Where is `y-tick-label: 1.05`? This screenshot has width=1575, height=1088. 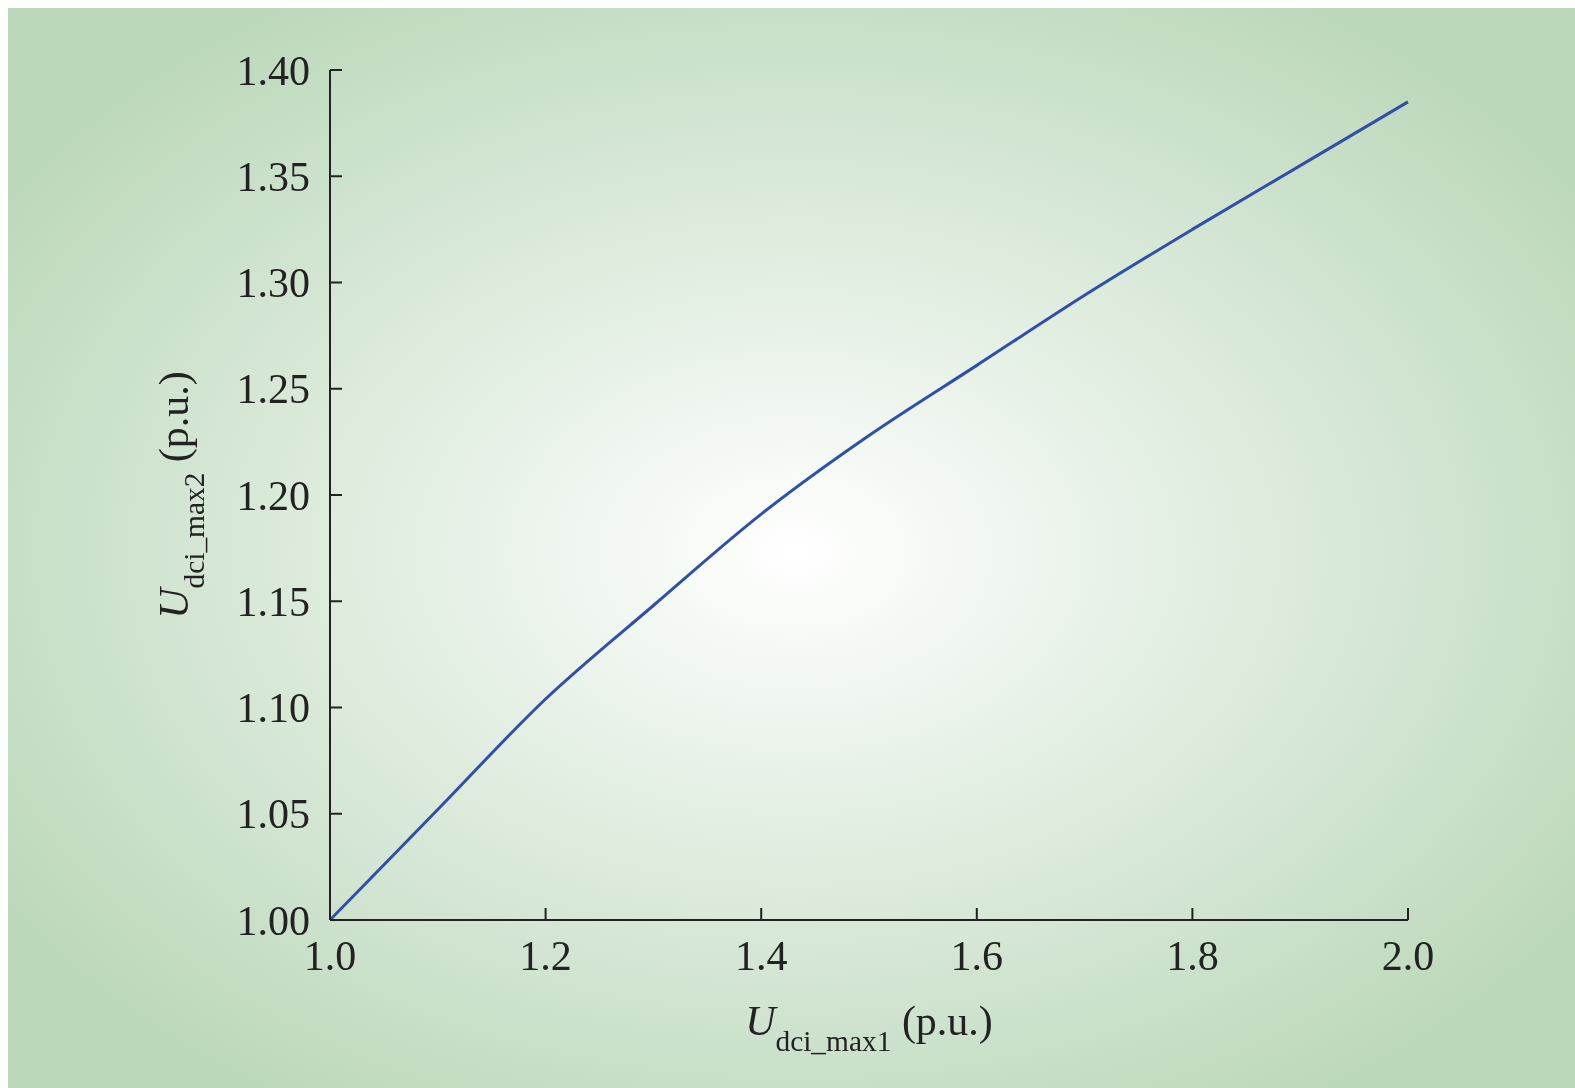
y-tick-label: 1.05 is located at coordinates (273, 814).